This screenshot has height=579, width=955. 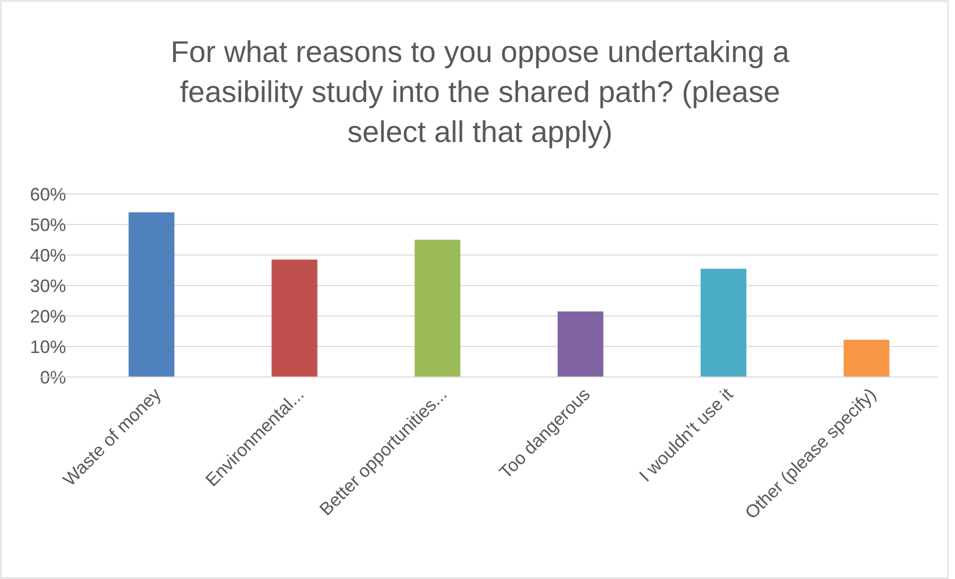 I want to click on y-tick-label: 40%, so click(x=48, y=255).